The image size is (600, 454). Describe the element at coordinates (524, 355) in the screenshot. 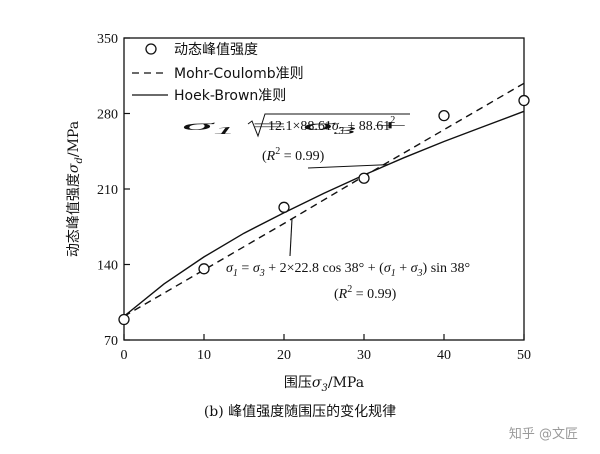

I see `x-tick-label-5: 50` at that location.